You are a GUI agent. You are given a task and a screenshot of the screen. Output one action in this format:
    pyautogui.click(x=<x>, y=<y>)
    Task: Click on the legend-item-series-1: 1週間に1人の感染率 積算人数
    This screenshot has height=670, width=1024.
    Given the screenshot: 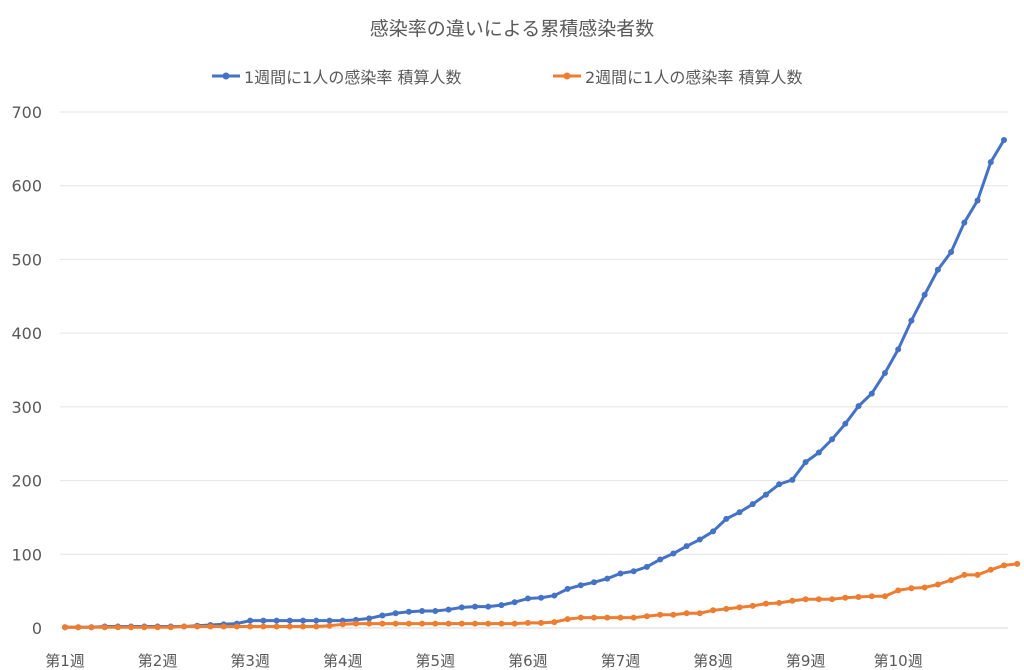 What is the action you would take?
    pyautogui.click(x=336, y=76)
    